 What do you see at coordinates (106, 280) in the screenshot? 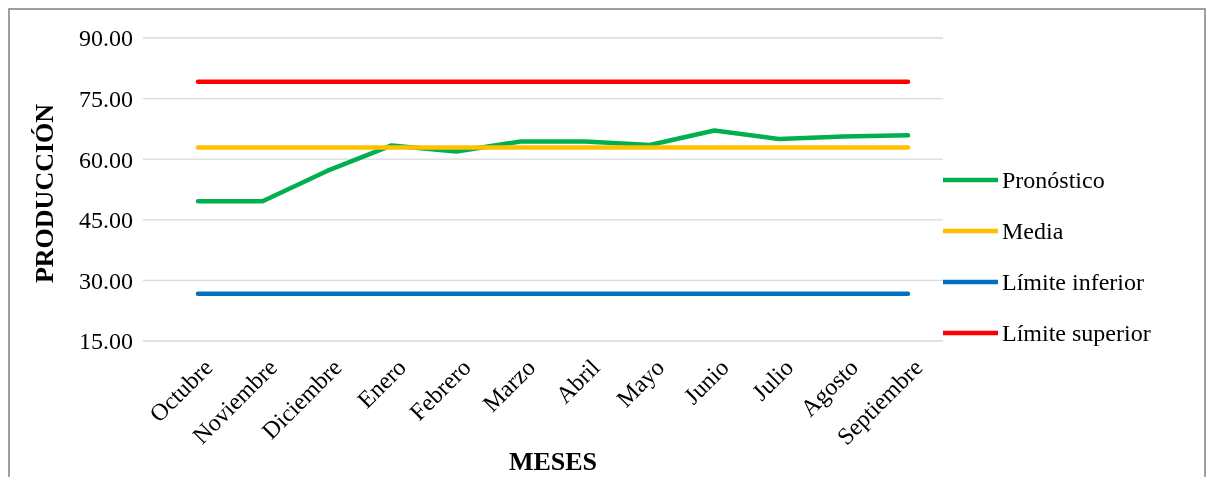
I see `y-tick-label: 30.00` at bounding box center [106, 280].